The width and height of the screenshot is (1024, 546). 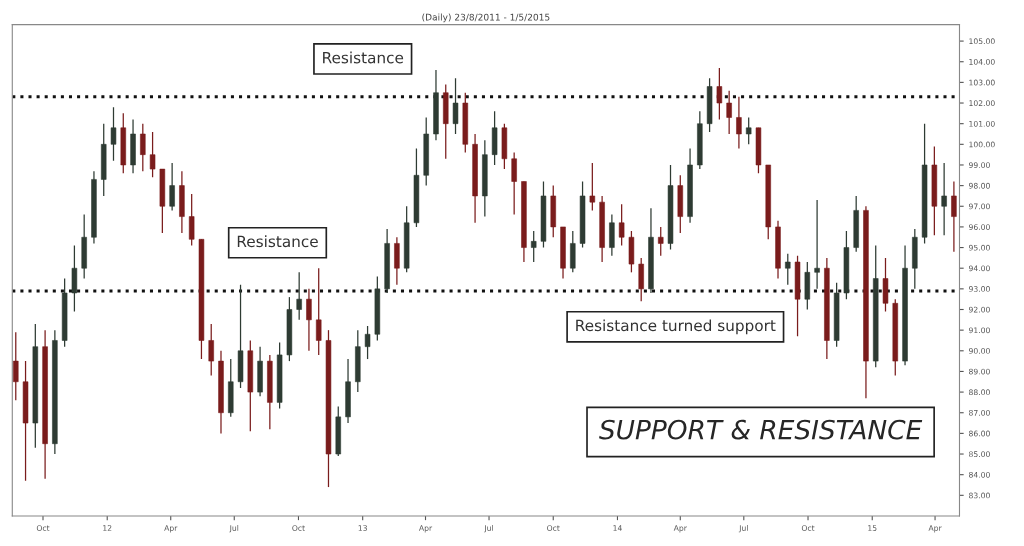 What do you see at coordinates (486, 18) in the screenshot?
I see `chart-title: (Daily) 23/8/2011 - 1/5/2015` at bounding box center [486, 18].